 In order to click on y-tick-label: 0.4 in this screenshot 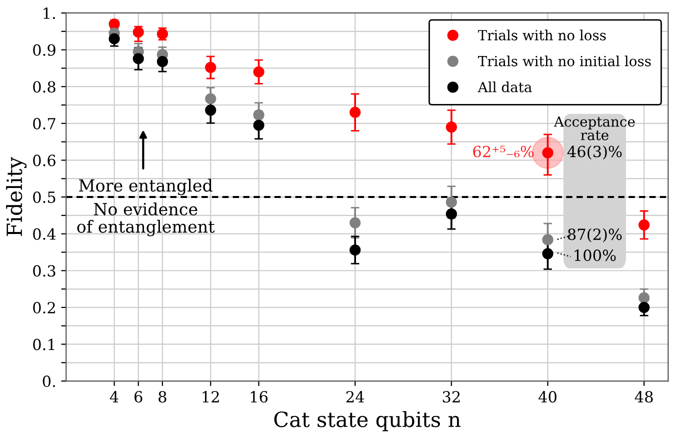, I will do `click(44, 234)`.